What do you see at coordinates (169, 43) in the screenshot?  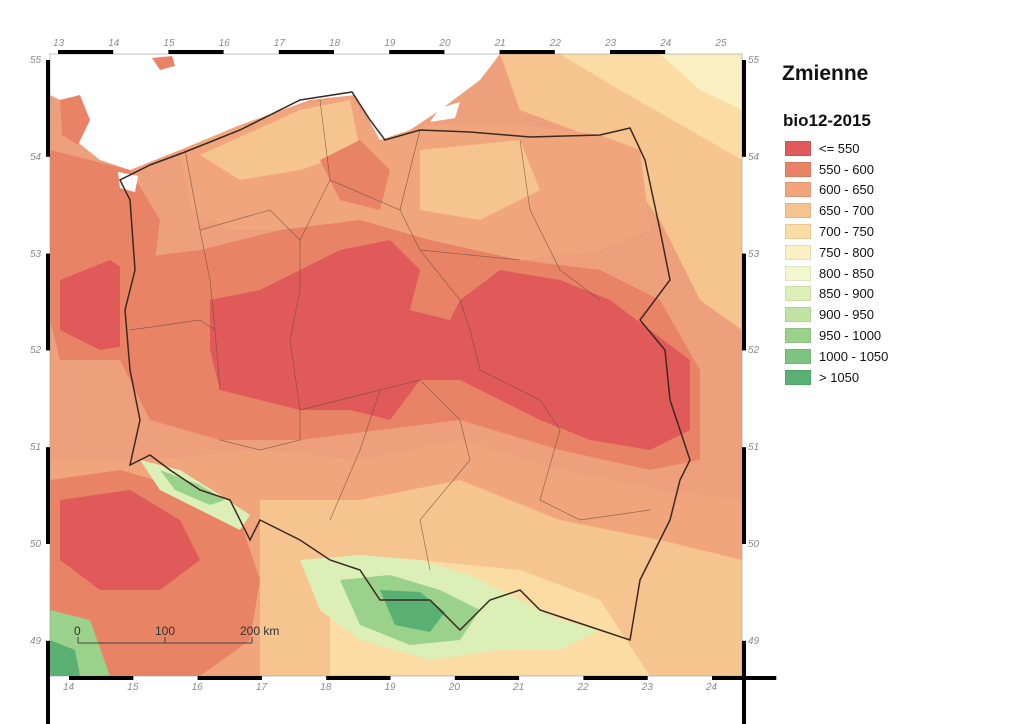 I see `top-tick-label: 15` at bounding box center [169, 43].